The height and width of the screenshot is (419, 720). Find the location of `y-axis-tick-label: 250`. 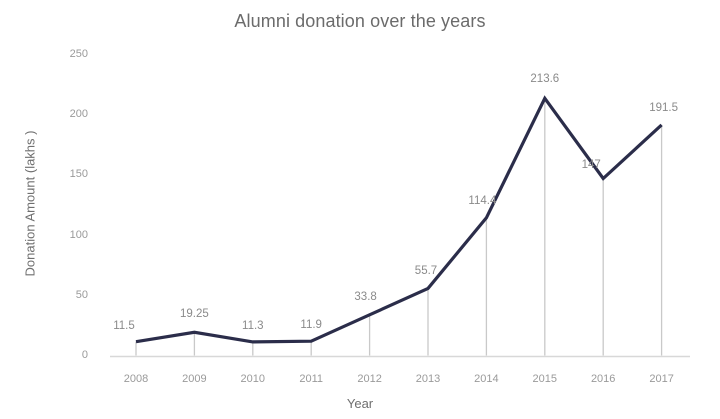

y-axis-tick-label: 250 is located at coordinates (78, 54).